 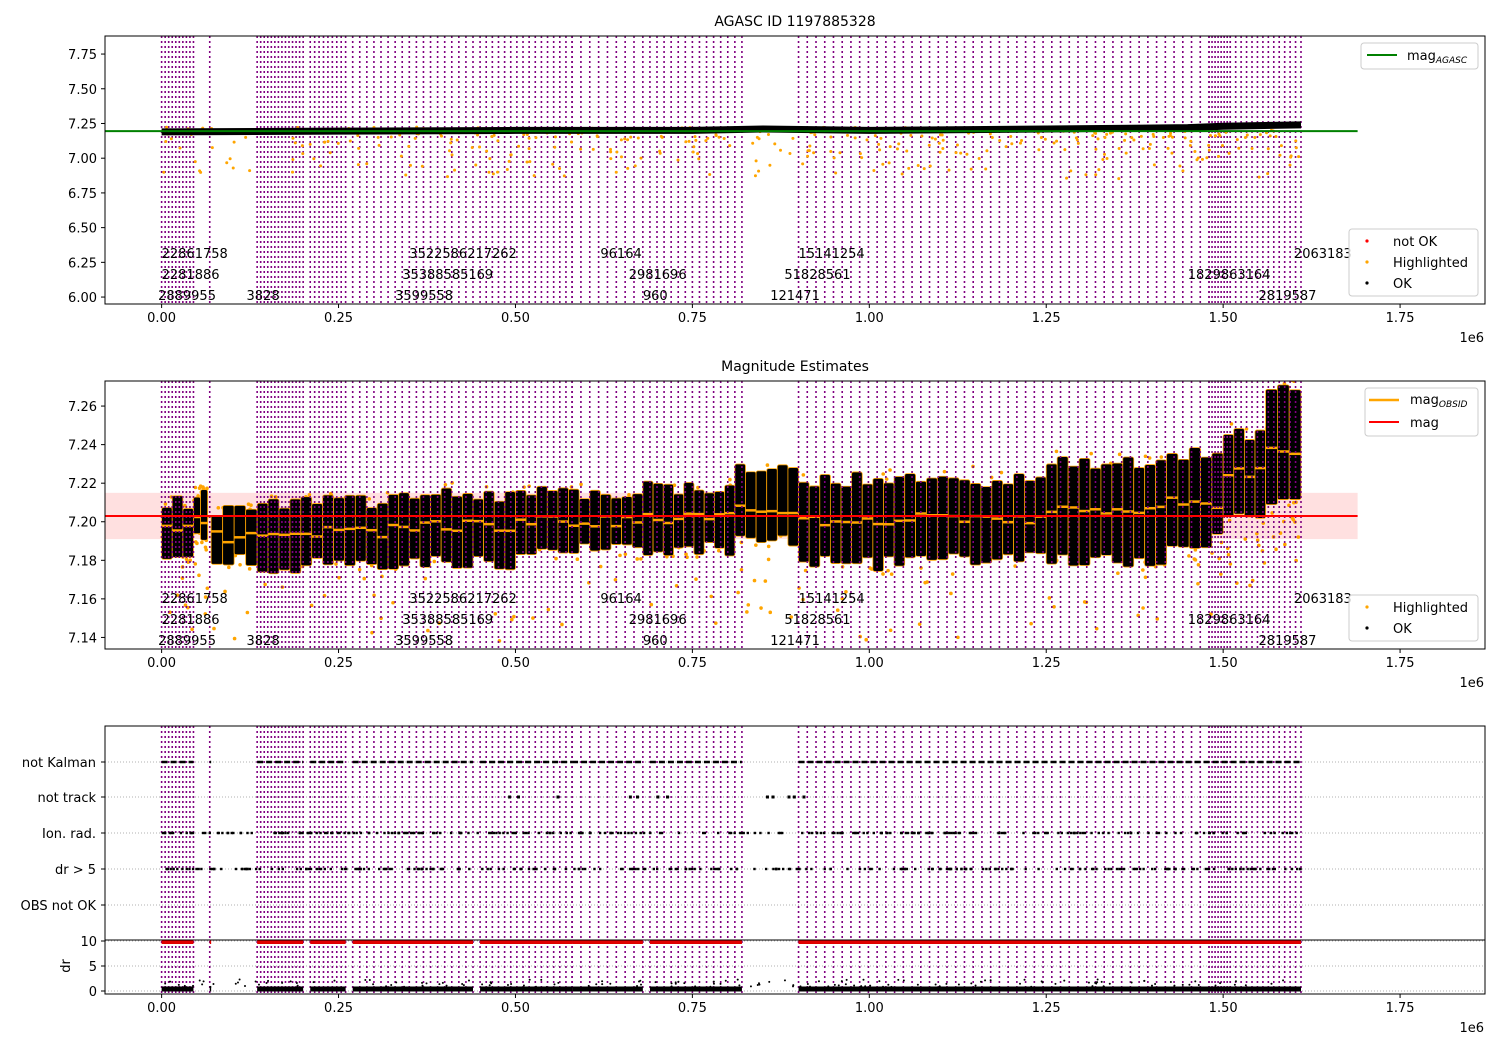 What do you see at coordinates (789, 797) in the screenshot?
I see `not-track-mark` at bounding box center [789, 797].